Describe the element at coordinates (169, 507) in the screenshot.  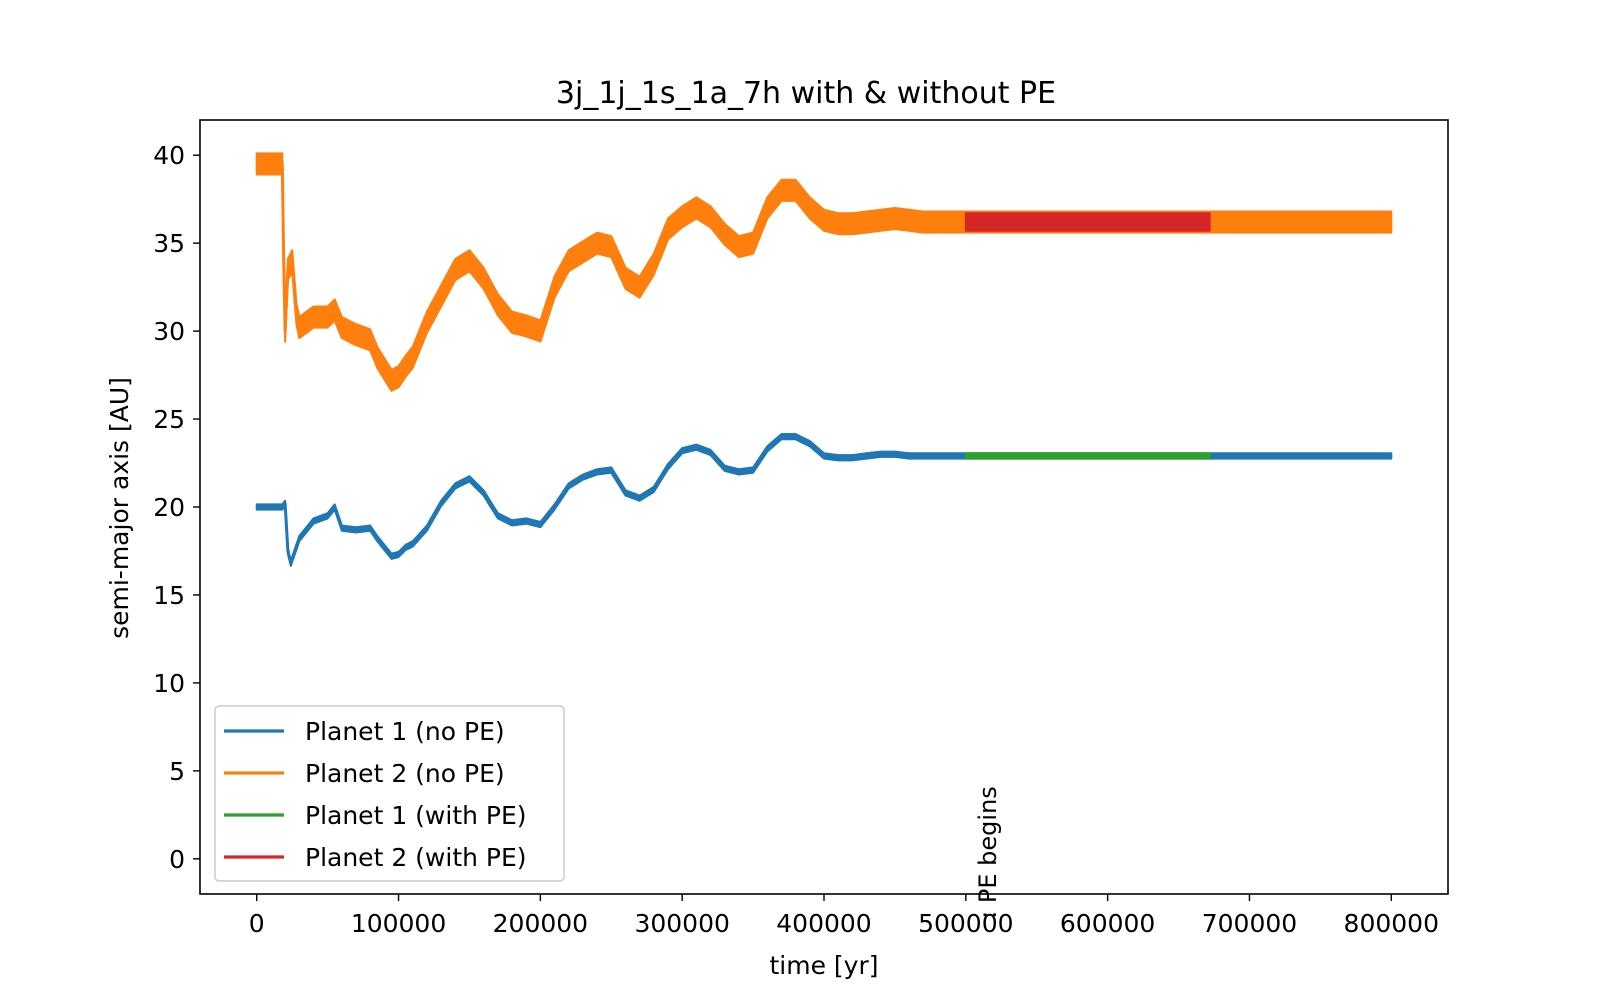
I see `y-tick-label: 20` at that location.